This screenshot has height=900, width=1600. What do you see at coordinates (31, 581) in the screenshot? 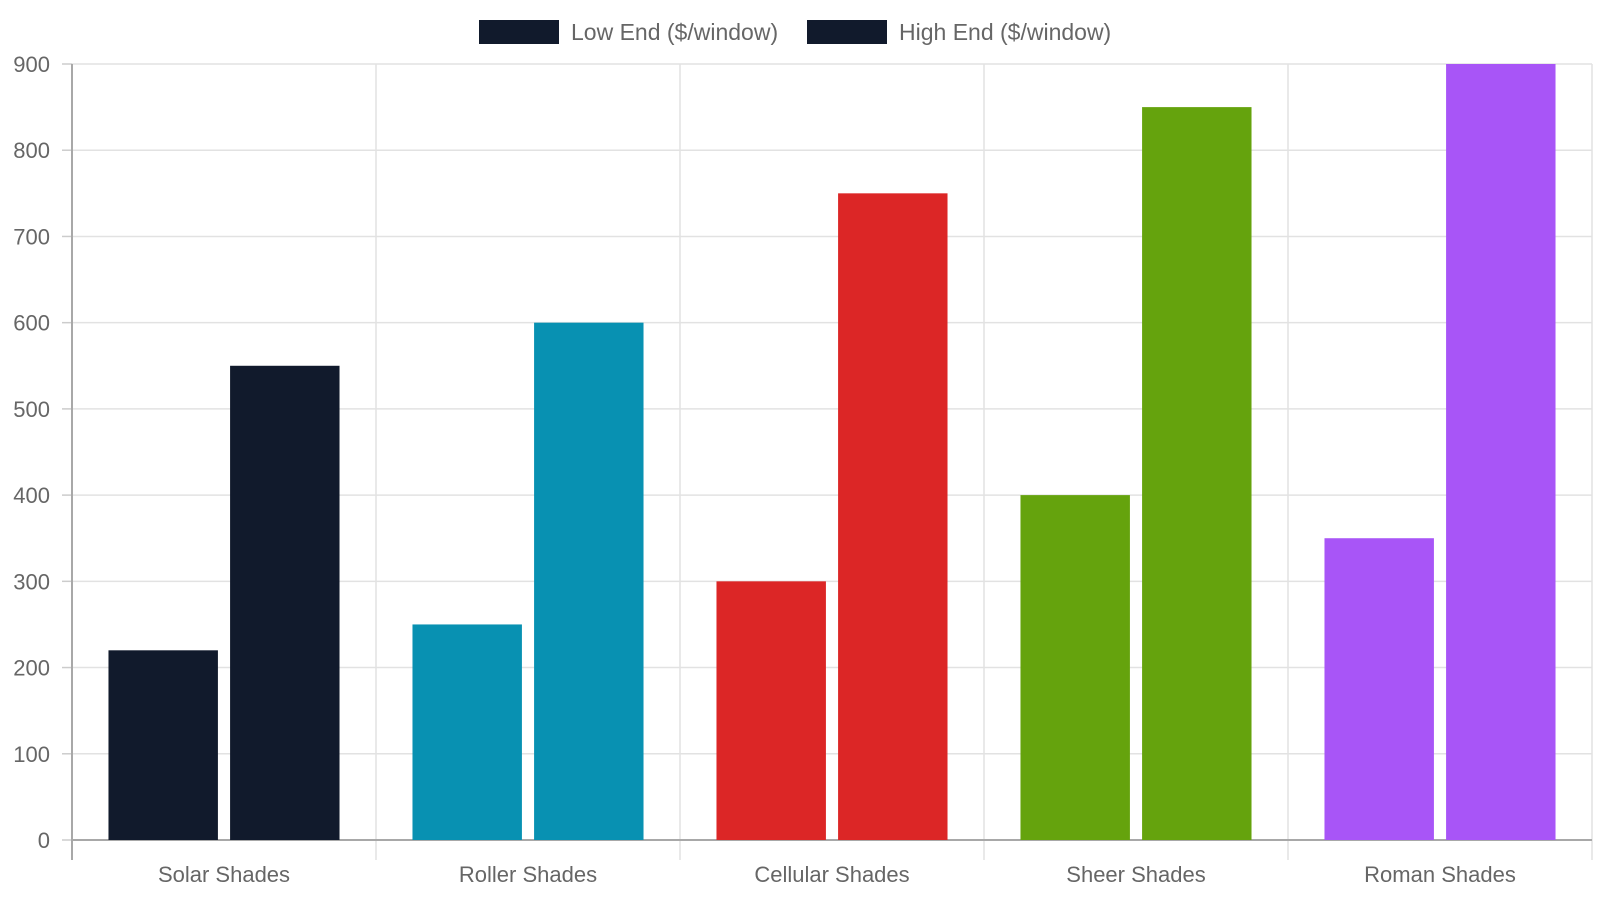
I see `y-tick-label: 300` at bounding box center [31, 581].